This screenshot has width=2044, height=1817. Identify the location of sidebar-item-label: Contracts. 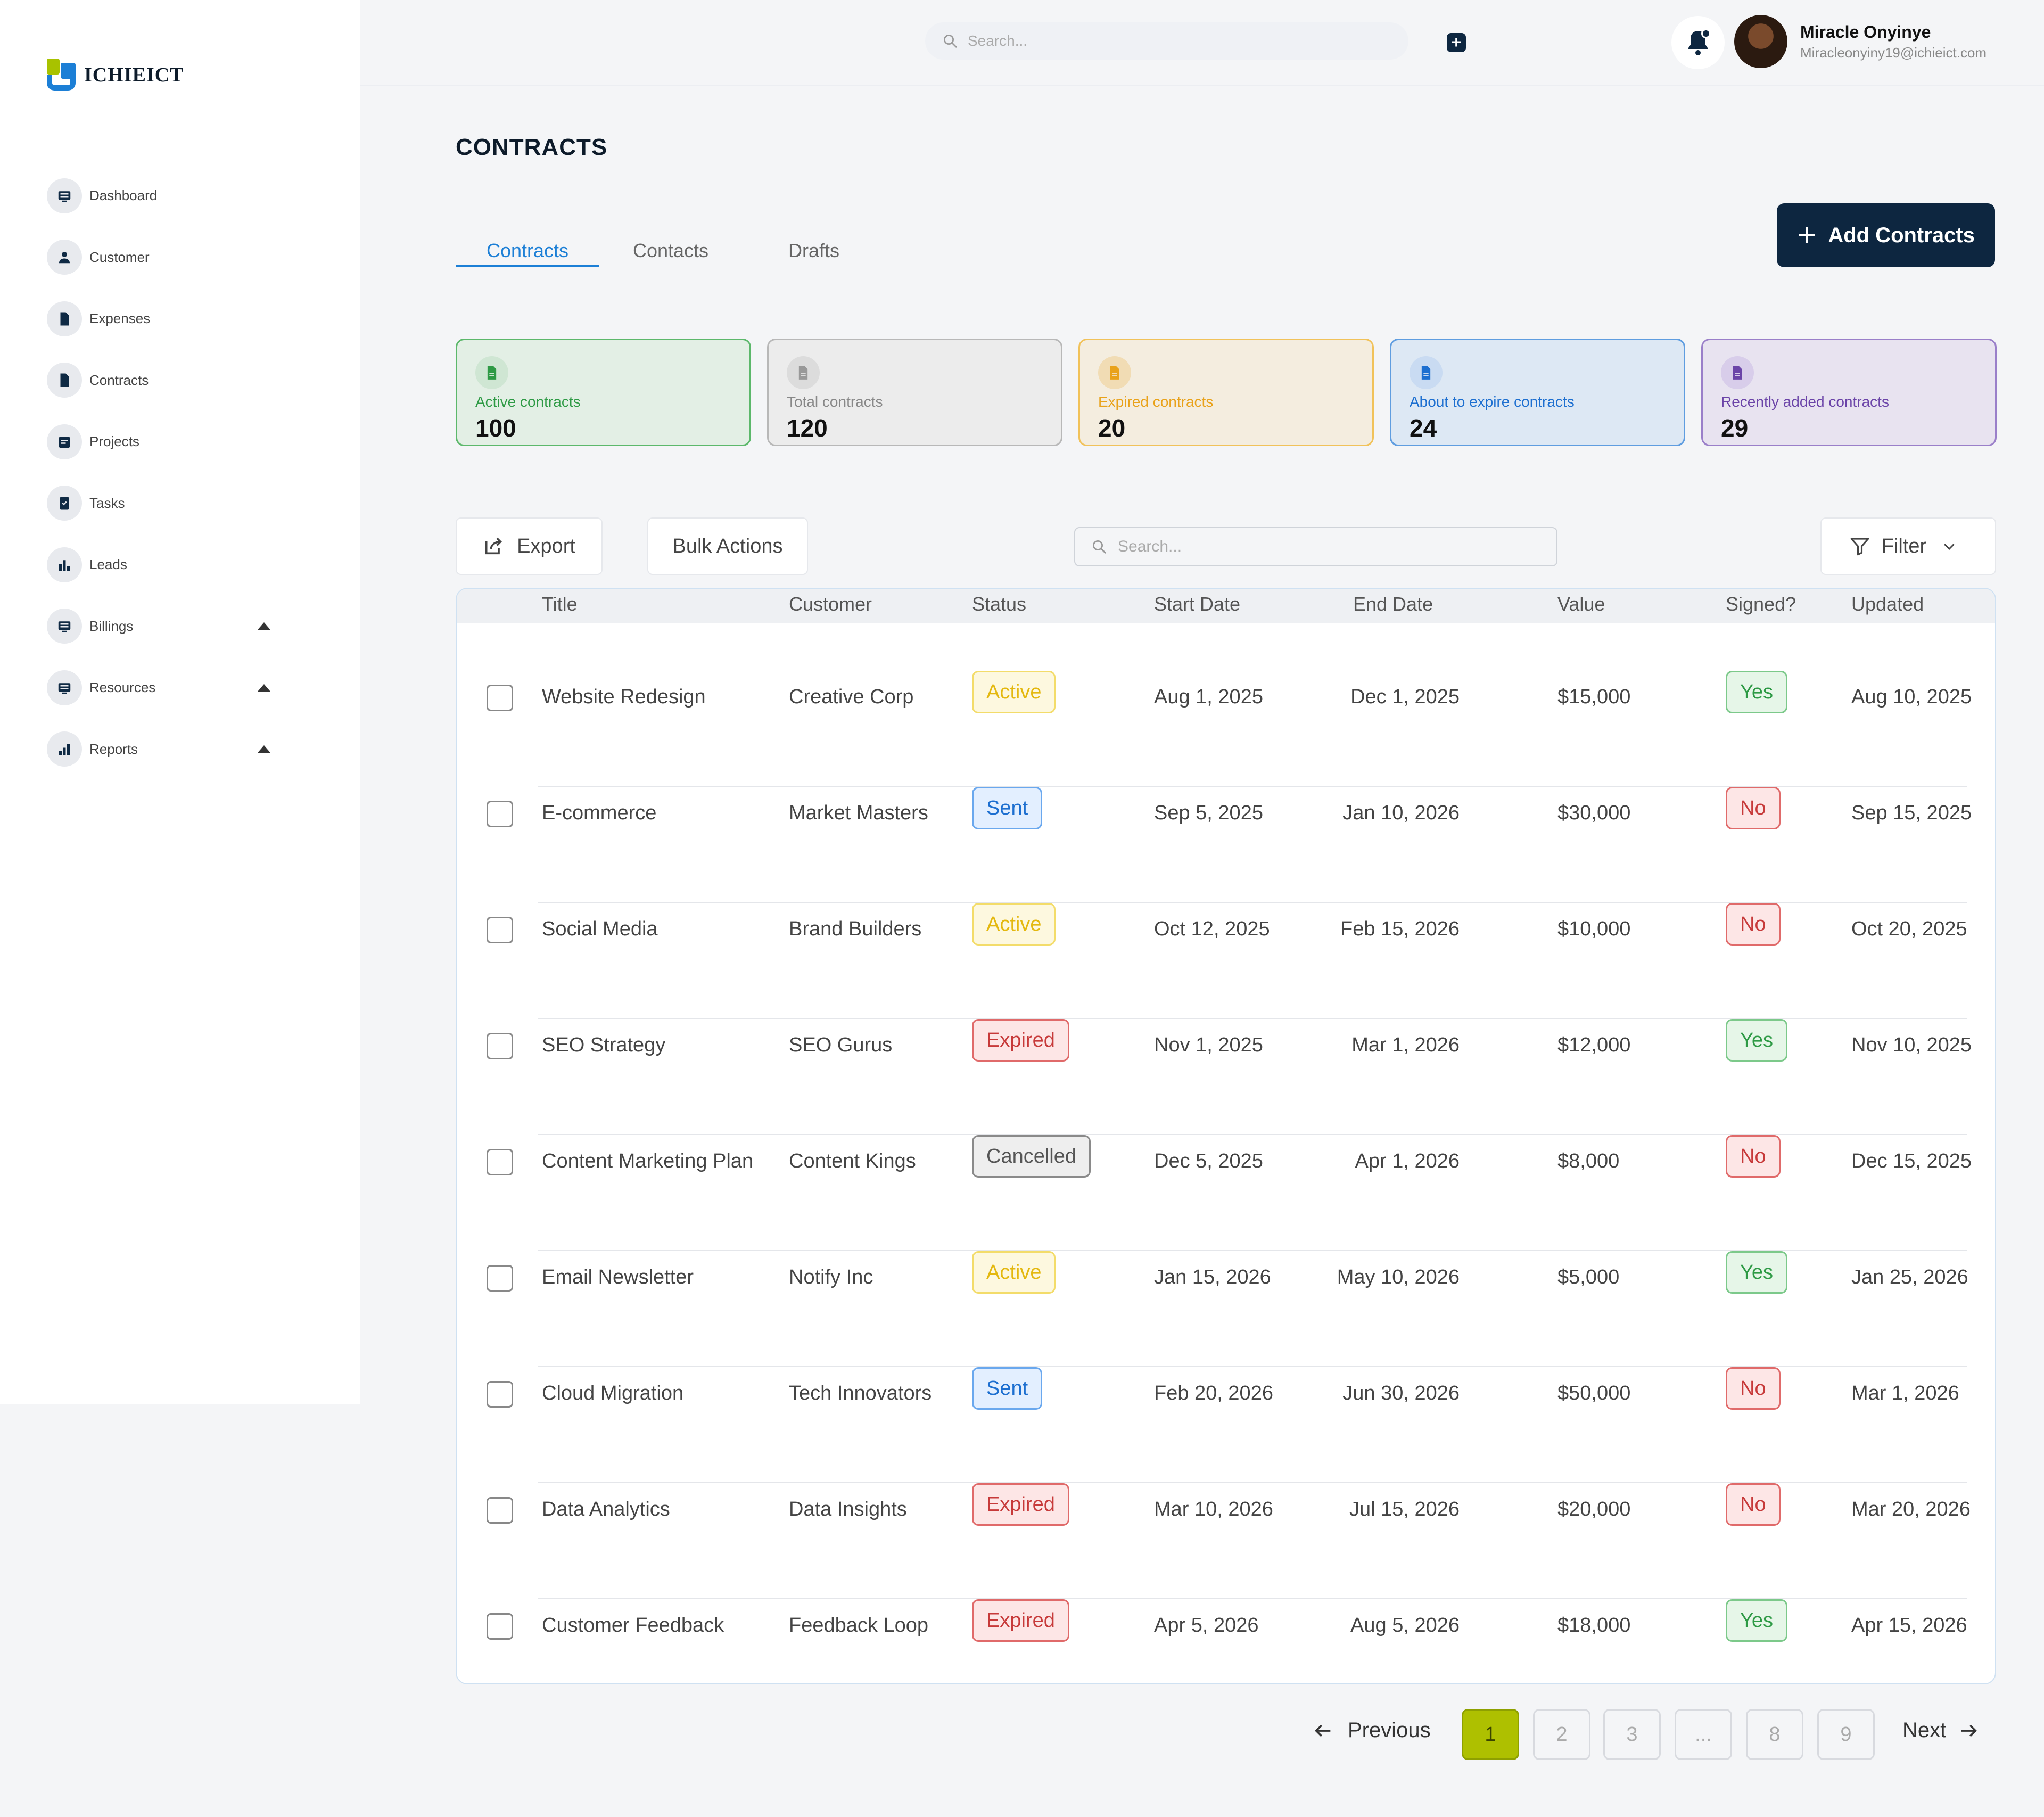
(119, 380).